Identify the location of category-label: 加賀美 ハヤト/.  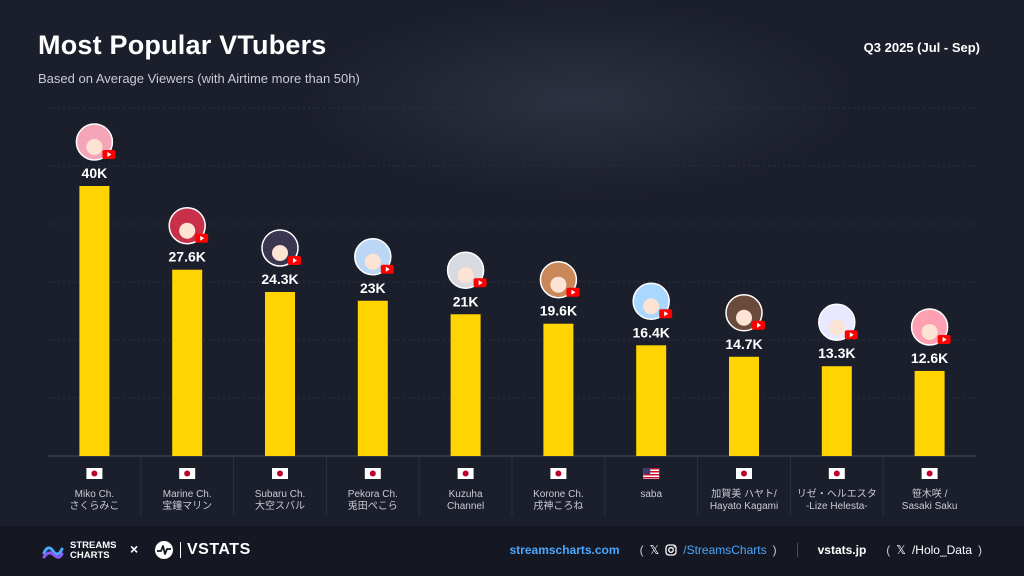
(744, 493).